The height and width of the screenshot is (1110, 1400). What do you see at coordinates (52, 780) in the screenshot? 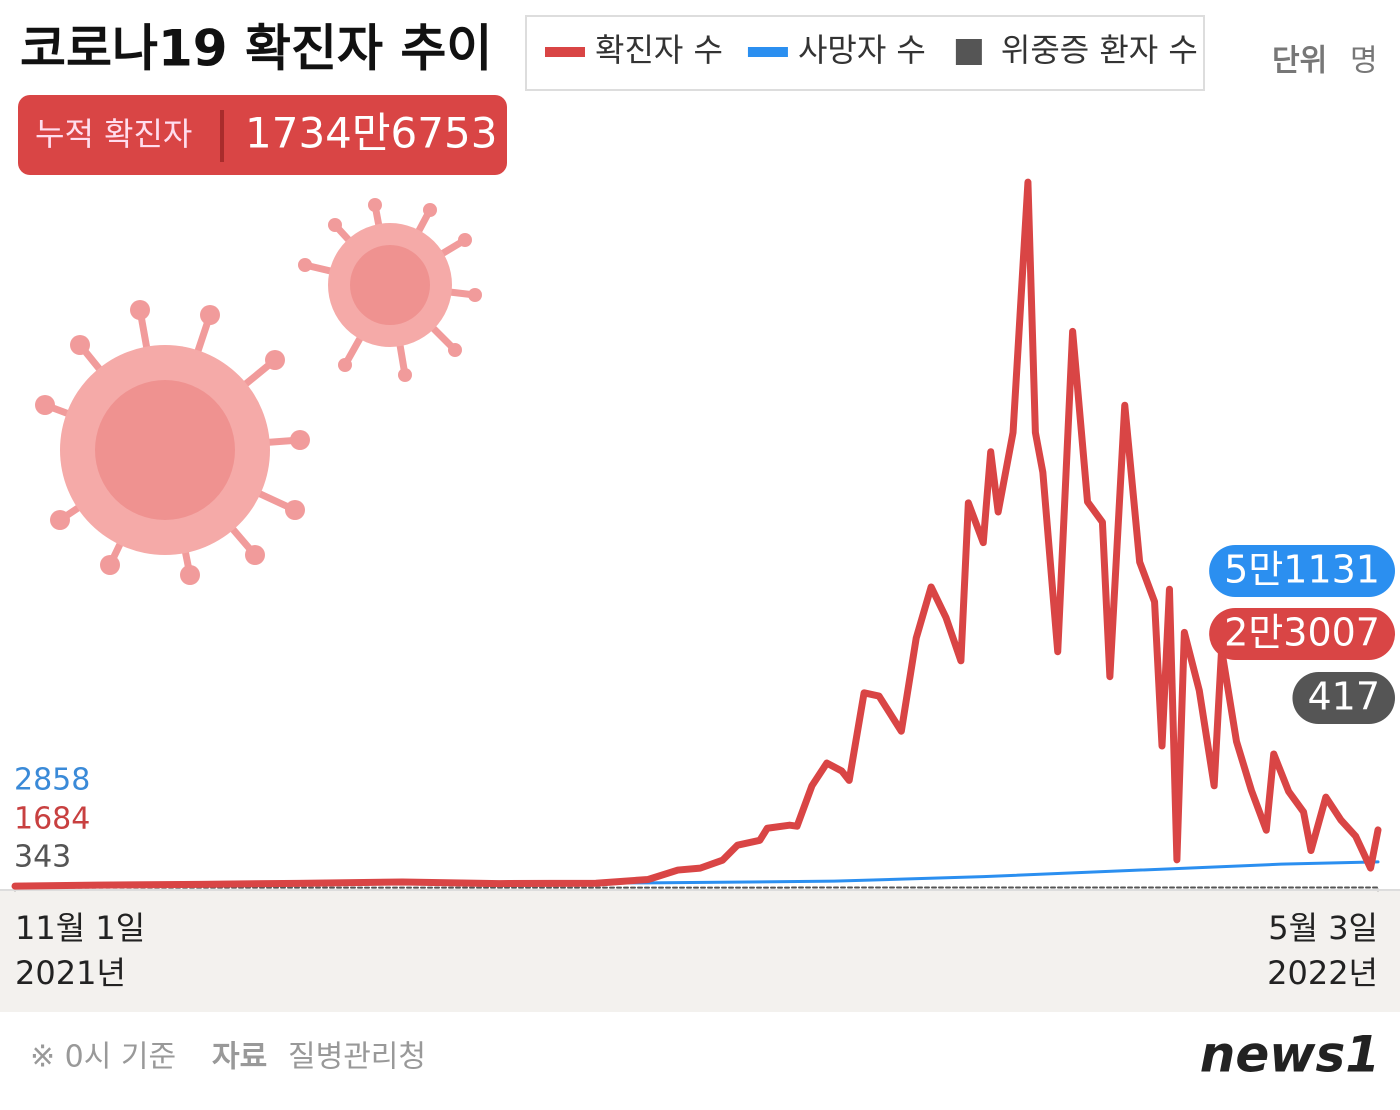
I see `start-label: 2858` at bounding box center [52, 780].